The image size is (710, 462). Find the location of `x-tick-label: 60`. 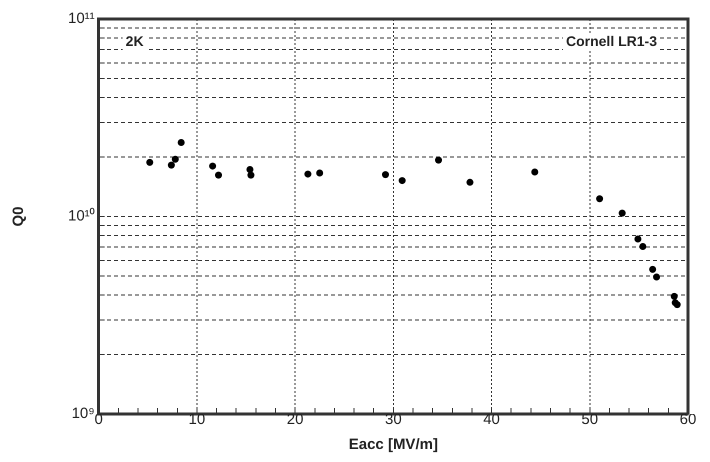

x-tick-label: 60 is located at coordinates (688, 419).